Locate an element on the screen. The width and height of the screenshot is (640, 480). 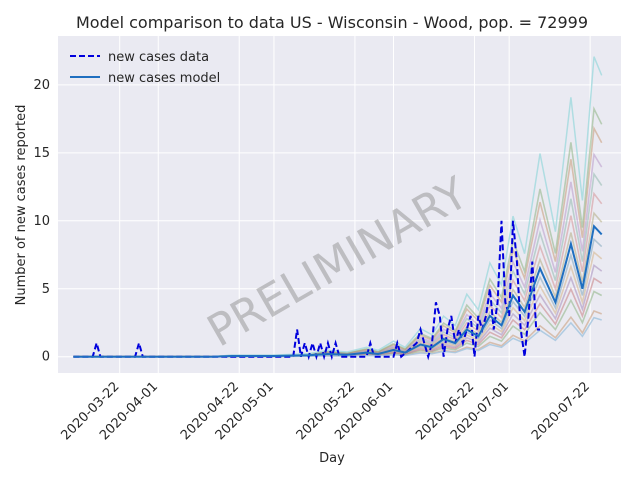
y-tick-label: 20 is located at coordinates (41, 85).